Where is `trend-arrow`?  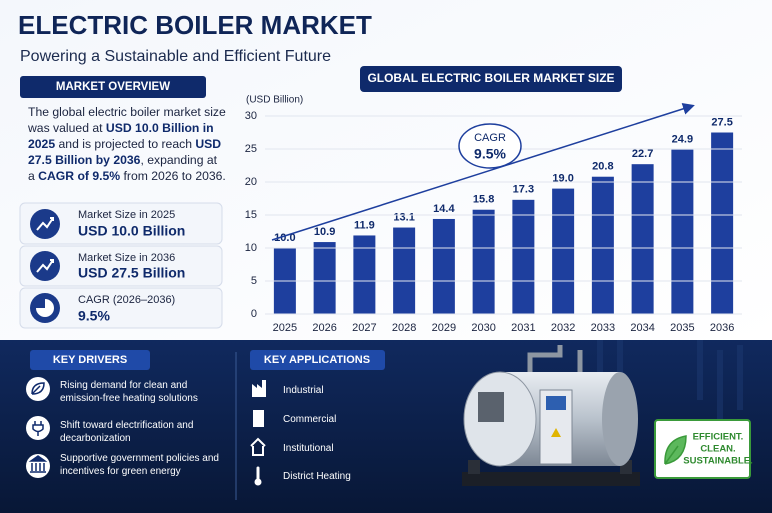 trend-arrow is located at coordinates (483, 172).